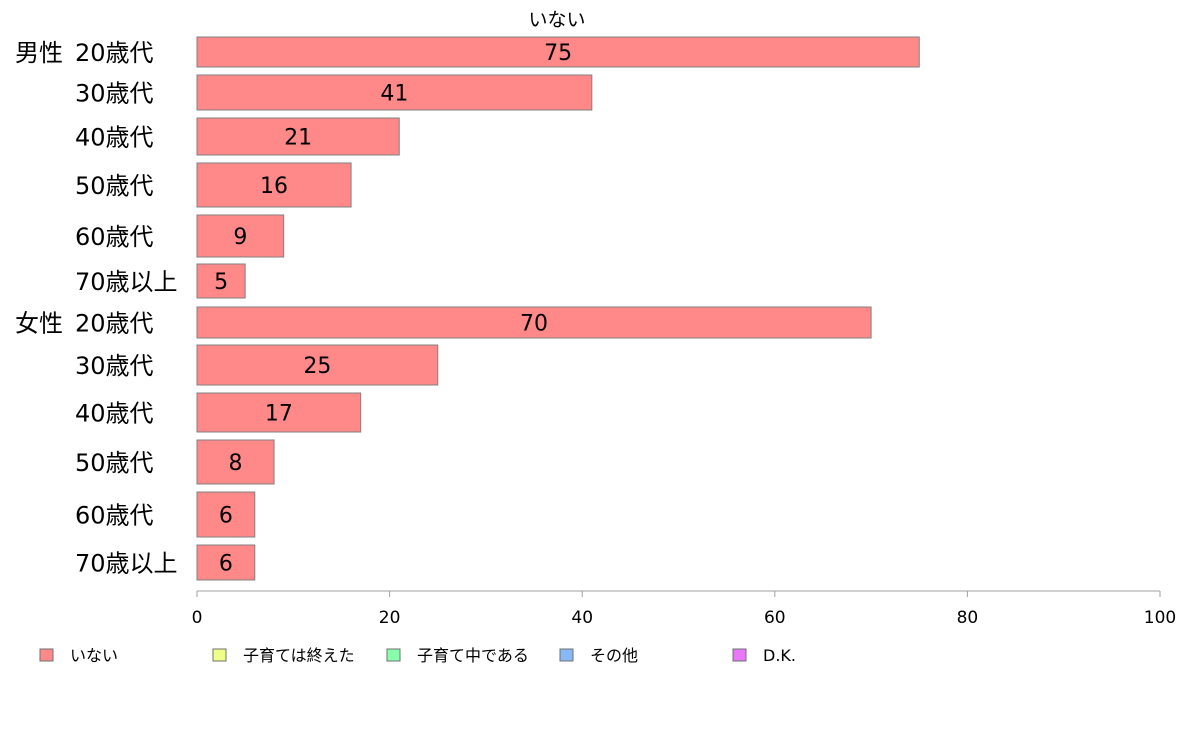 Image resolution: width=1188 pixels, height=736 pixels. I want to click on bar-value-label: 41, so click(394, 94).